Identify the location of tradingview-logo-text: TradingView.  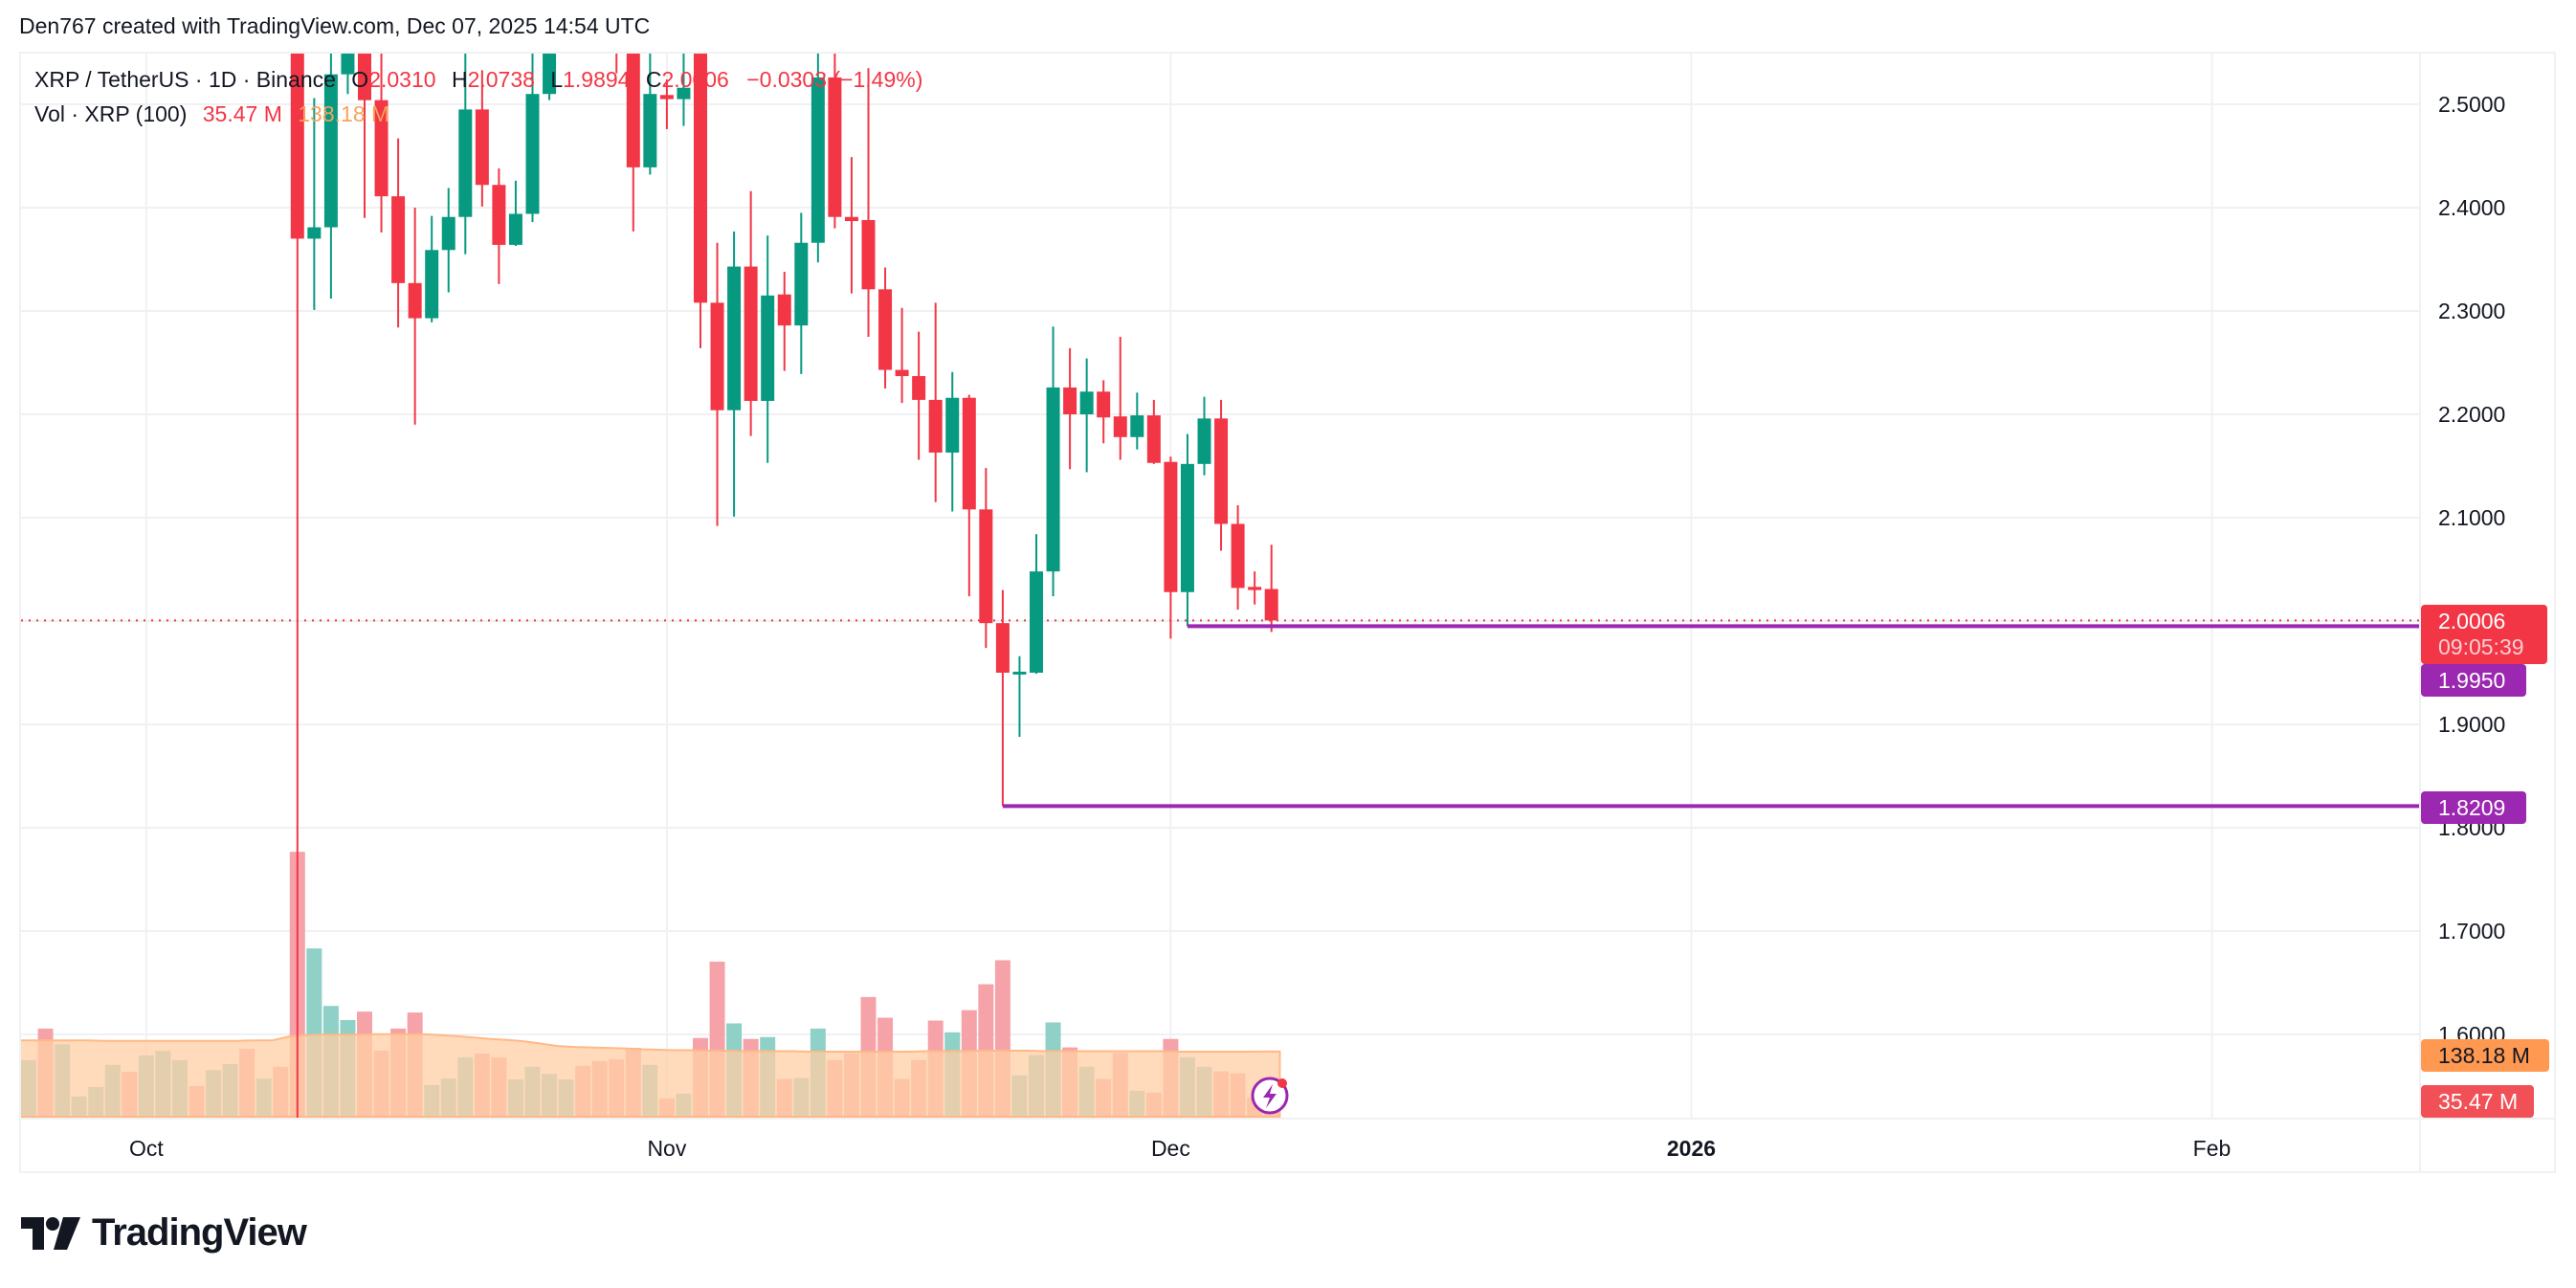
(199, 1232).